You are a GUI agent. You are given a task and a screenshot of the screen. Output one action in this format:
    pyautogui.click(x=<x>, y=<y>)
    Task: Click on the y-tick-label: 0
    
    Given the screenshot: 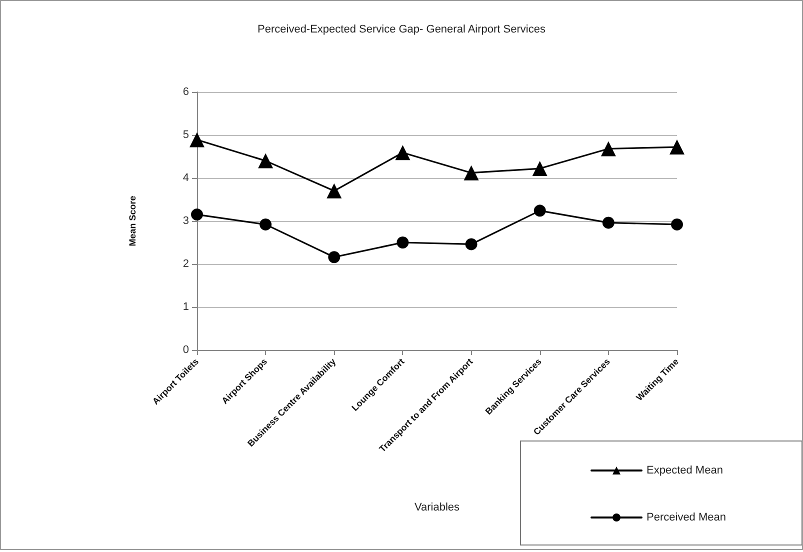 What is the action you would take?
    pyautogui.click(x=185, y=350)
    